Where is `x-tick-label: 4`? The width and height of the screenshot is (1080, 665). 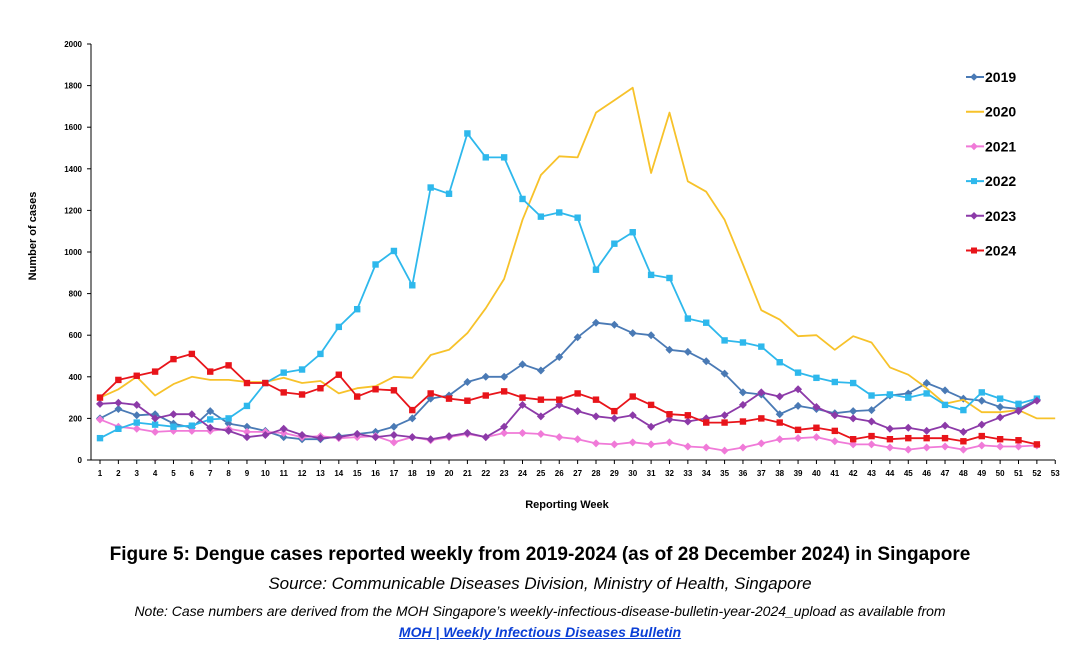 x-tick-label: 4 is located at coordinates (155, 473).